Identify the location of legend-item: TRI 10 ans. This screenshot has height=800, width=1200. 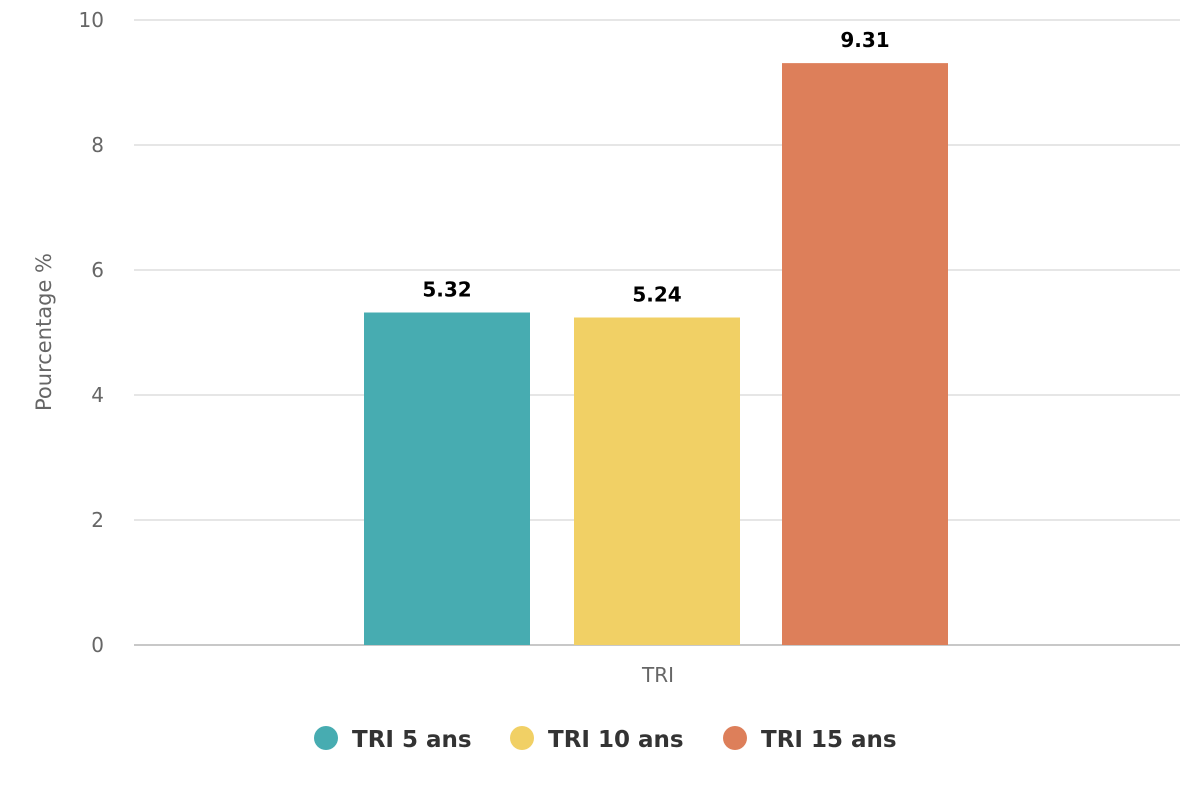
(597, 739).